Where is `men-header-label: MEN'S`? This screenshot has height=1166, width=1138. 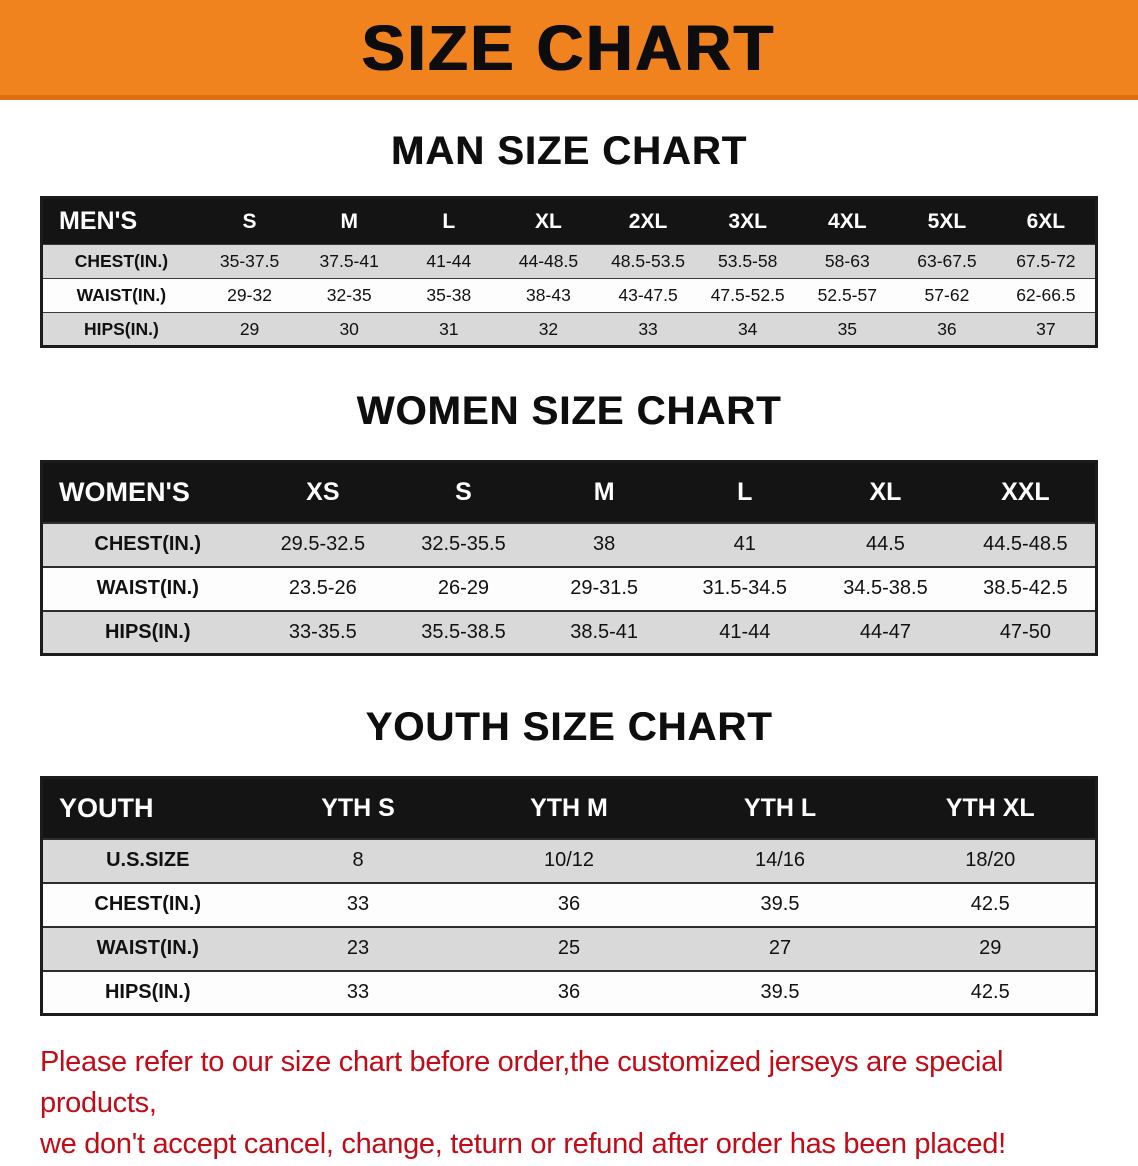
men-header-label: MEN'S is located at coordinates (98, 221).